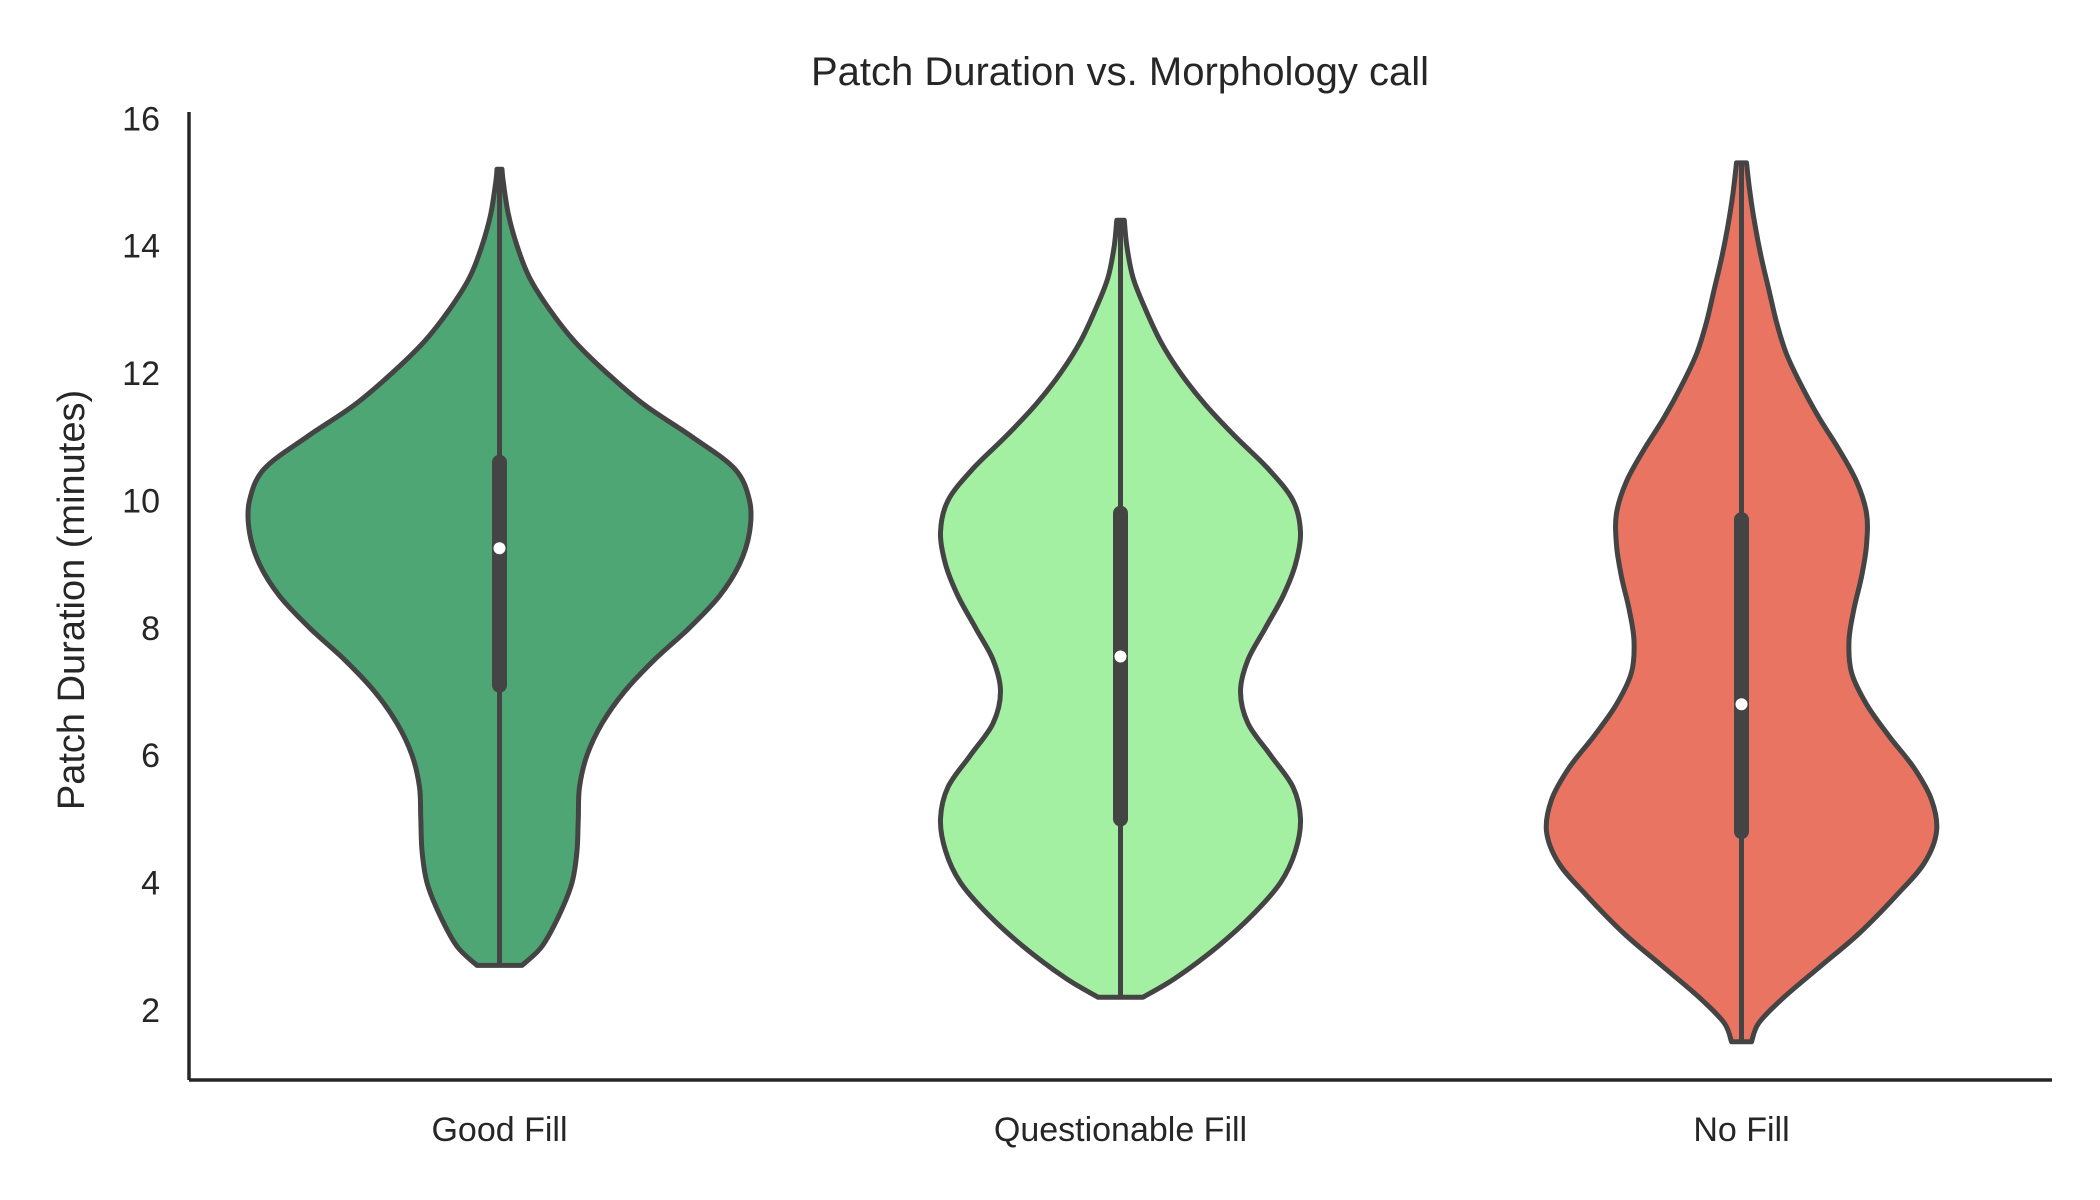  What do you see at coordinates (141, 374) in the screenshot?
I see `y-tick-label: 12` at bounding box center [141, 374].